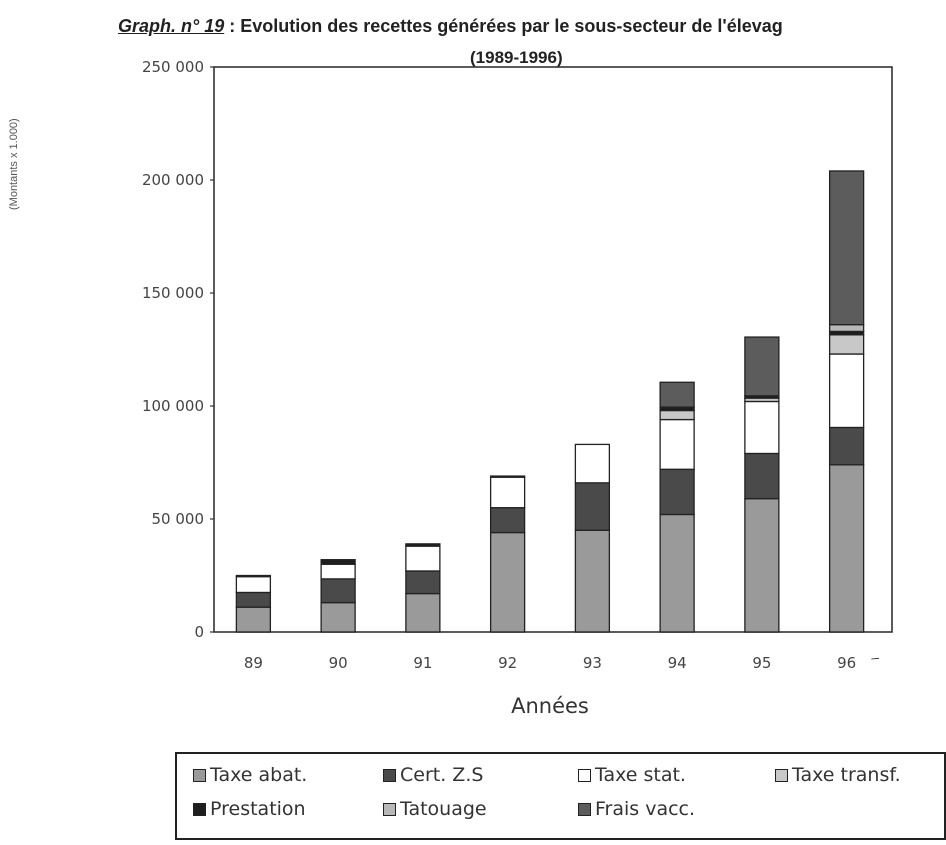 This screenshot has height=845, width=946. What do you see at coordinates (846, 663) in the screenshot?
I see `x-tick-label: 96` at bounding box center [846, 663].